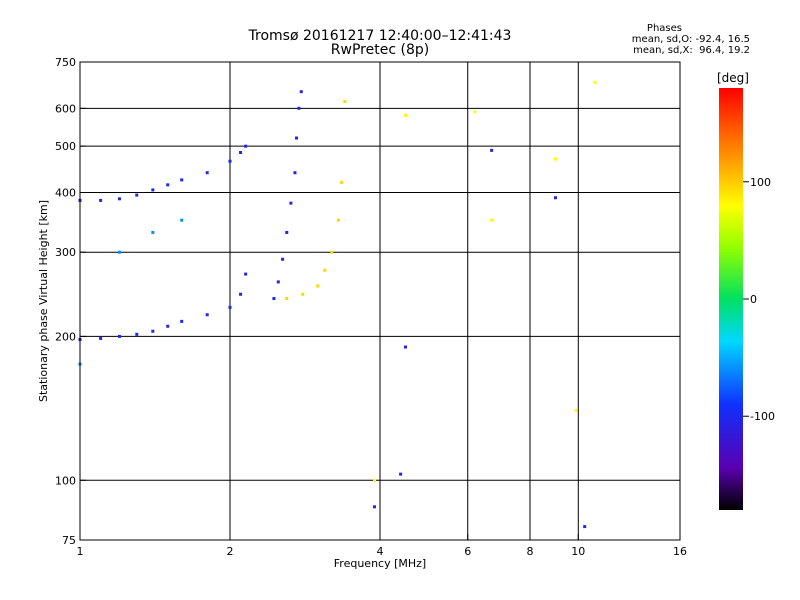 The image size is (800, 600). What do you see at coordinates (80, 551) in the screenshot?
I see `x-tick-label: 1` at bounding box center [80, 551].